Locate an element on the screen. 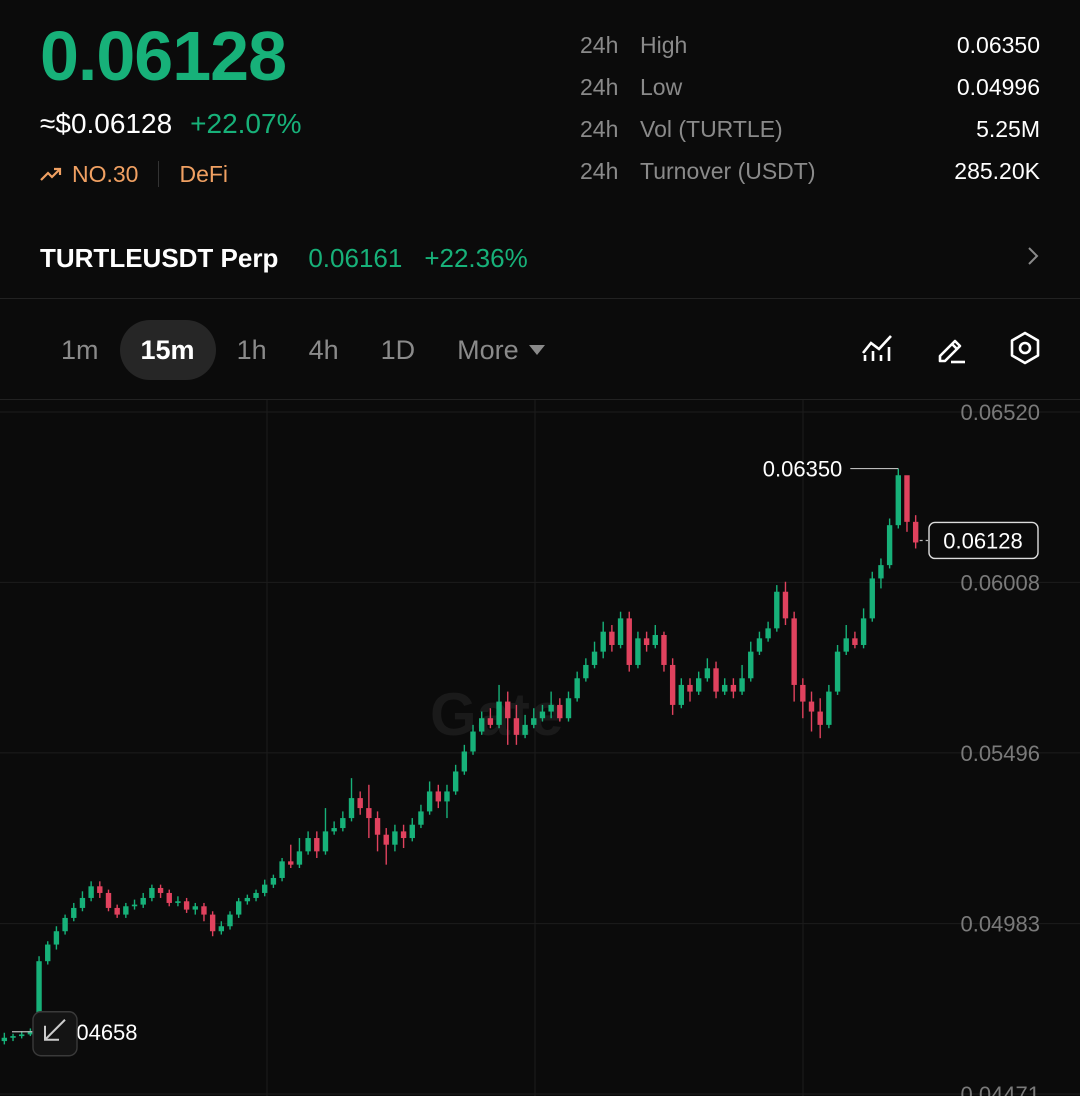  change-percent: +22.07% is located at coordinates (246, 123).